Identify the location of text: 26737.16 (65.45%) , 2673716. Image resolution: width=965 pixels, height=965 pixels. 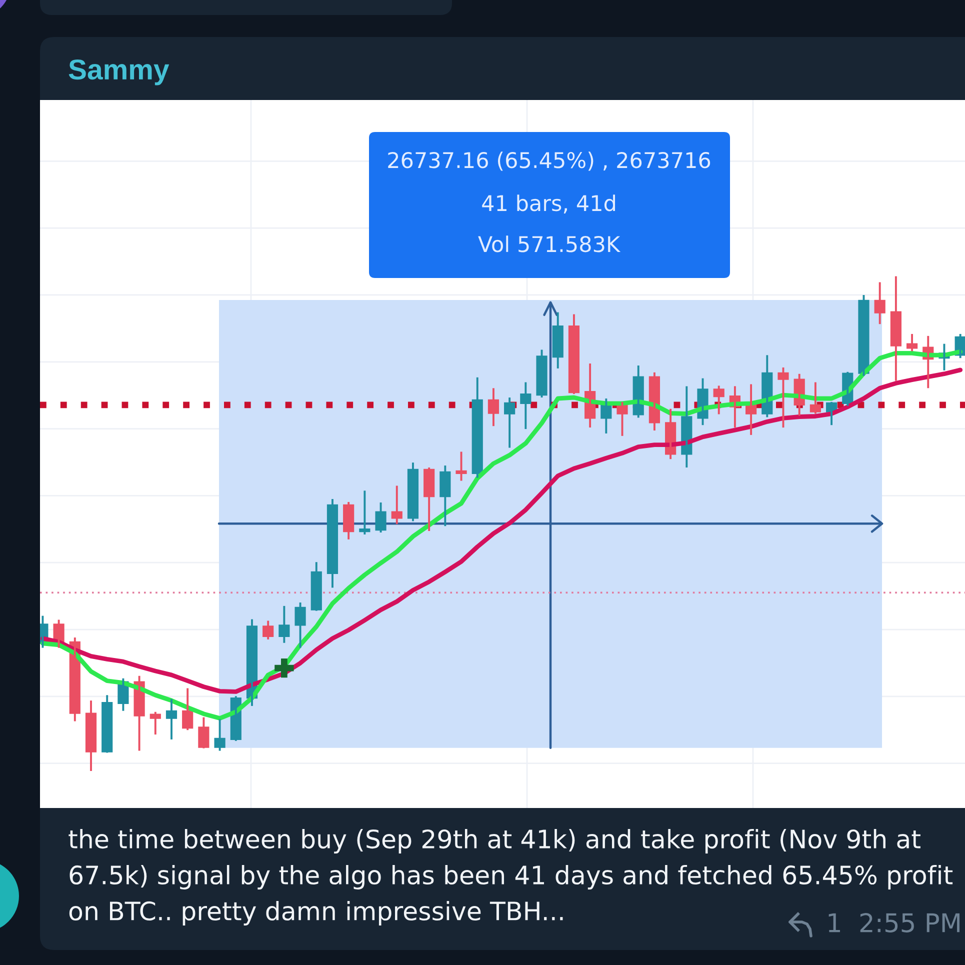
(549, 161).